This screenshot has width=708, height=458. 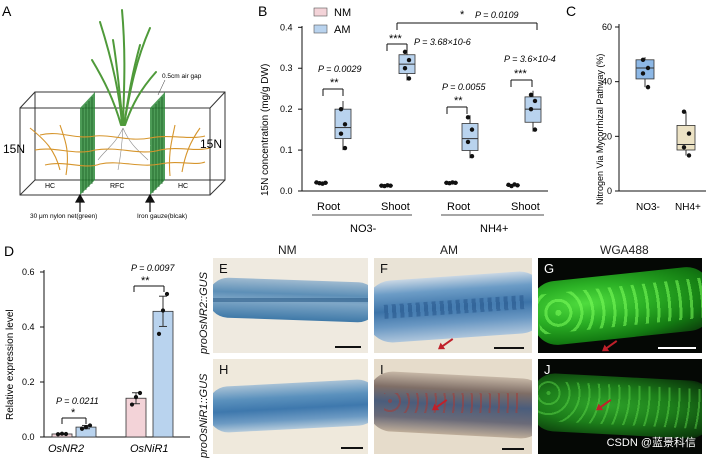 What do you see at coordinates (458, 207) in the screenshot?
I see `panel-b-xtick-root-2: Root` at bounding box center [458, 207].